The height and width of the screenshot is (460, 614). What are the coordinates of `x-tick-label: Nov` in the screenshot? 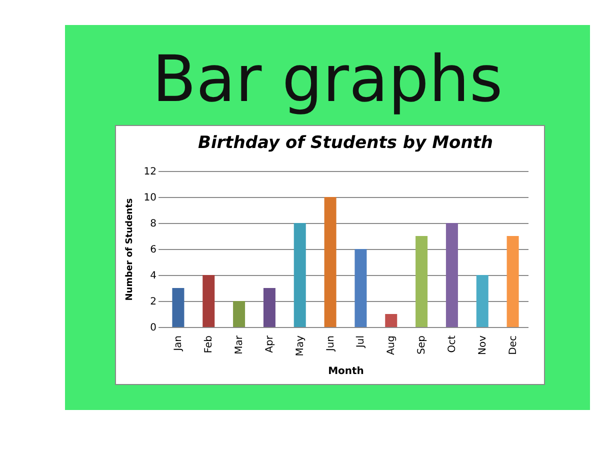 It's located at (482, 345).